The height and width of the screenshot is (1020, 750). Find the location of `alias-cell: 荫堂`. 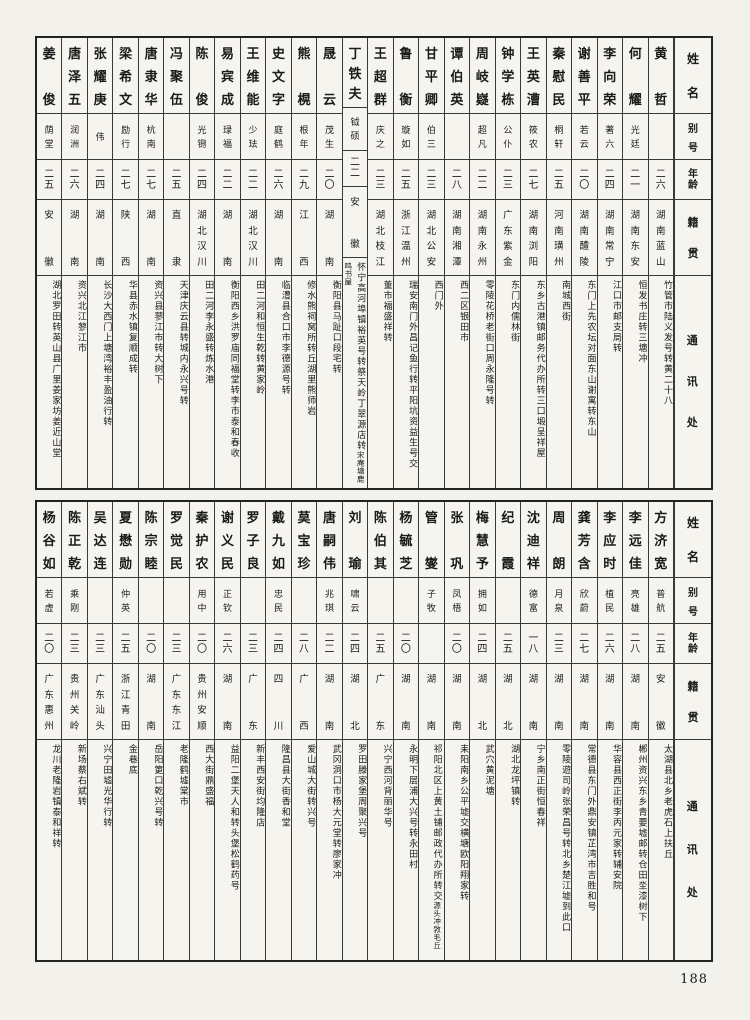

alias-cell: 荫堂 is located at coordinates (49, 137).